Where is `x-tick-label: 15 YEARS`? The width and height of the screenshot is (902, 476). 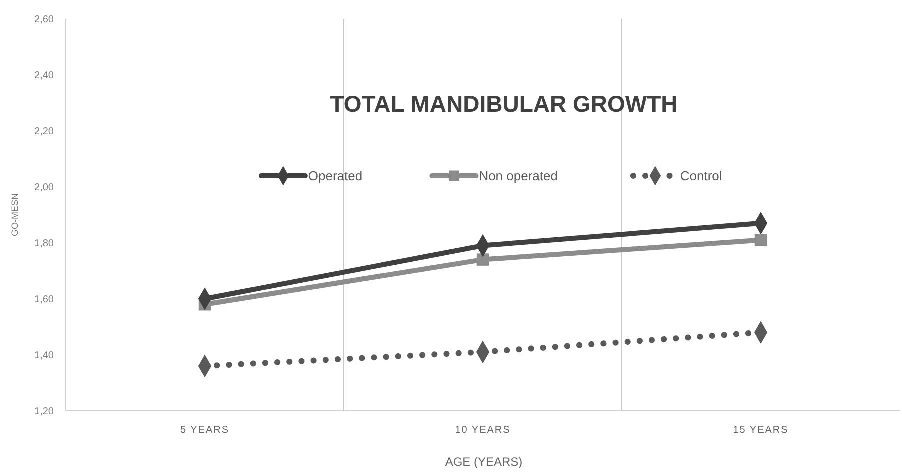
x-tick-label: 15 YEARS is located at coordinates (761, 430).